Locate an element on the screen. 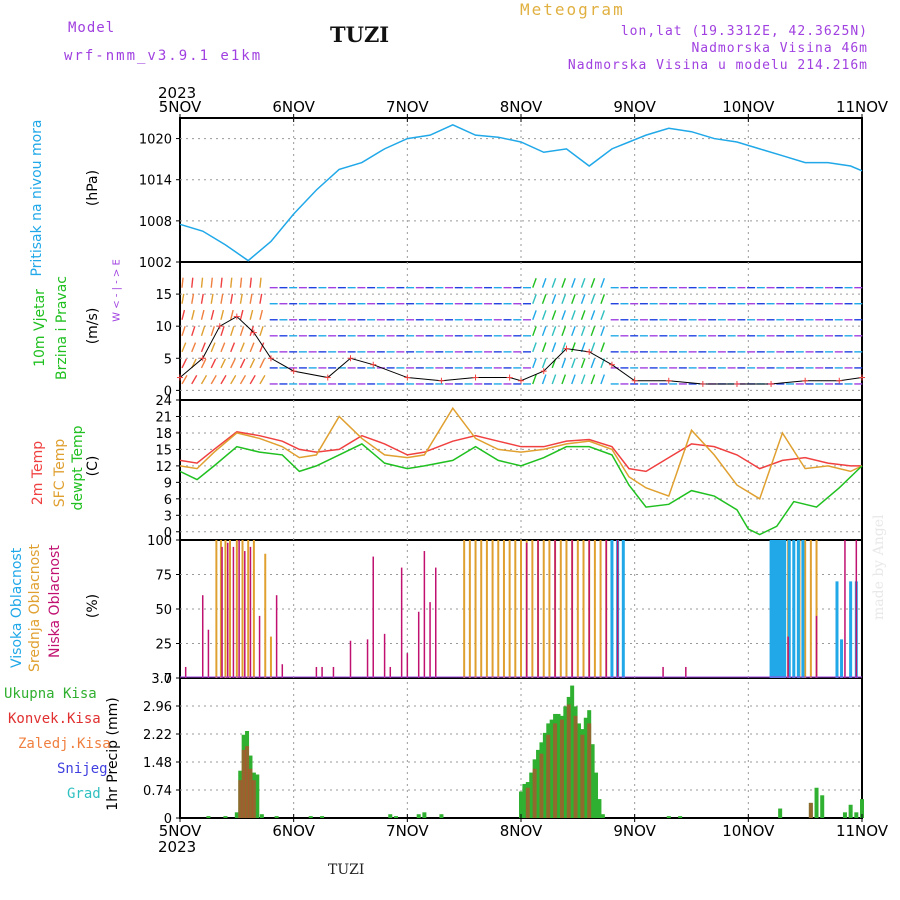 This screenshot has height=900, width=900. y-tick-label: 1002 is located at coordinates (155, 263).